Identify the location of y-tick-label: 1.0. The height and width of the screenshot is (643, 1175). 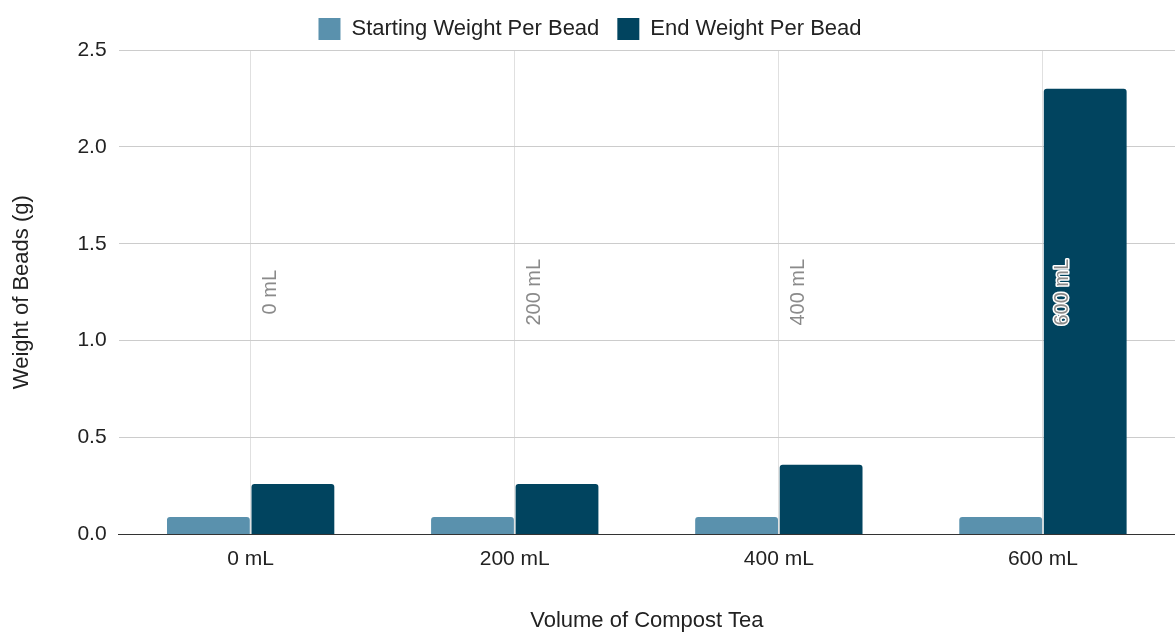
(92, 339).